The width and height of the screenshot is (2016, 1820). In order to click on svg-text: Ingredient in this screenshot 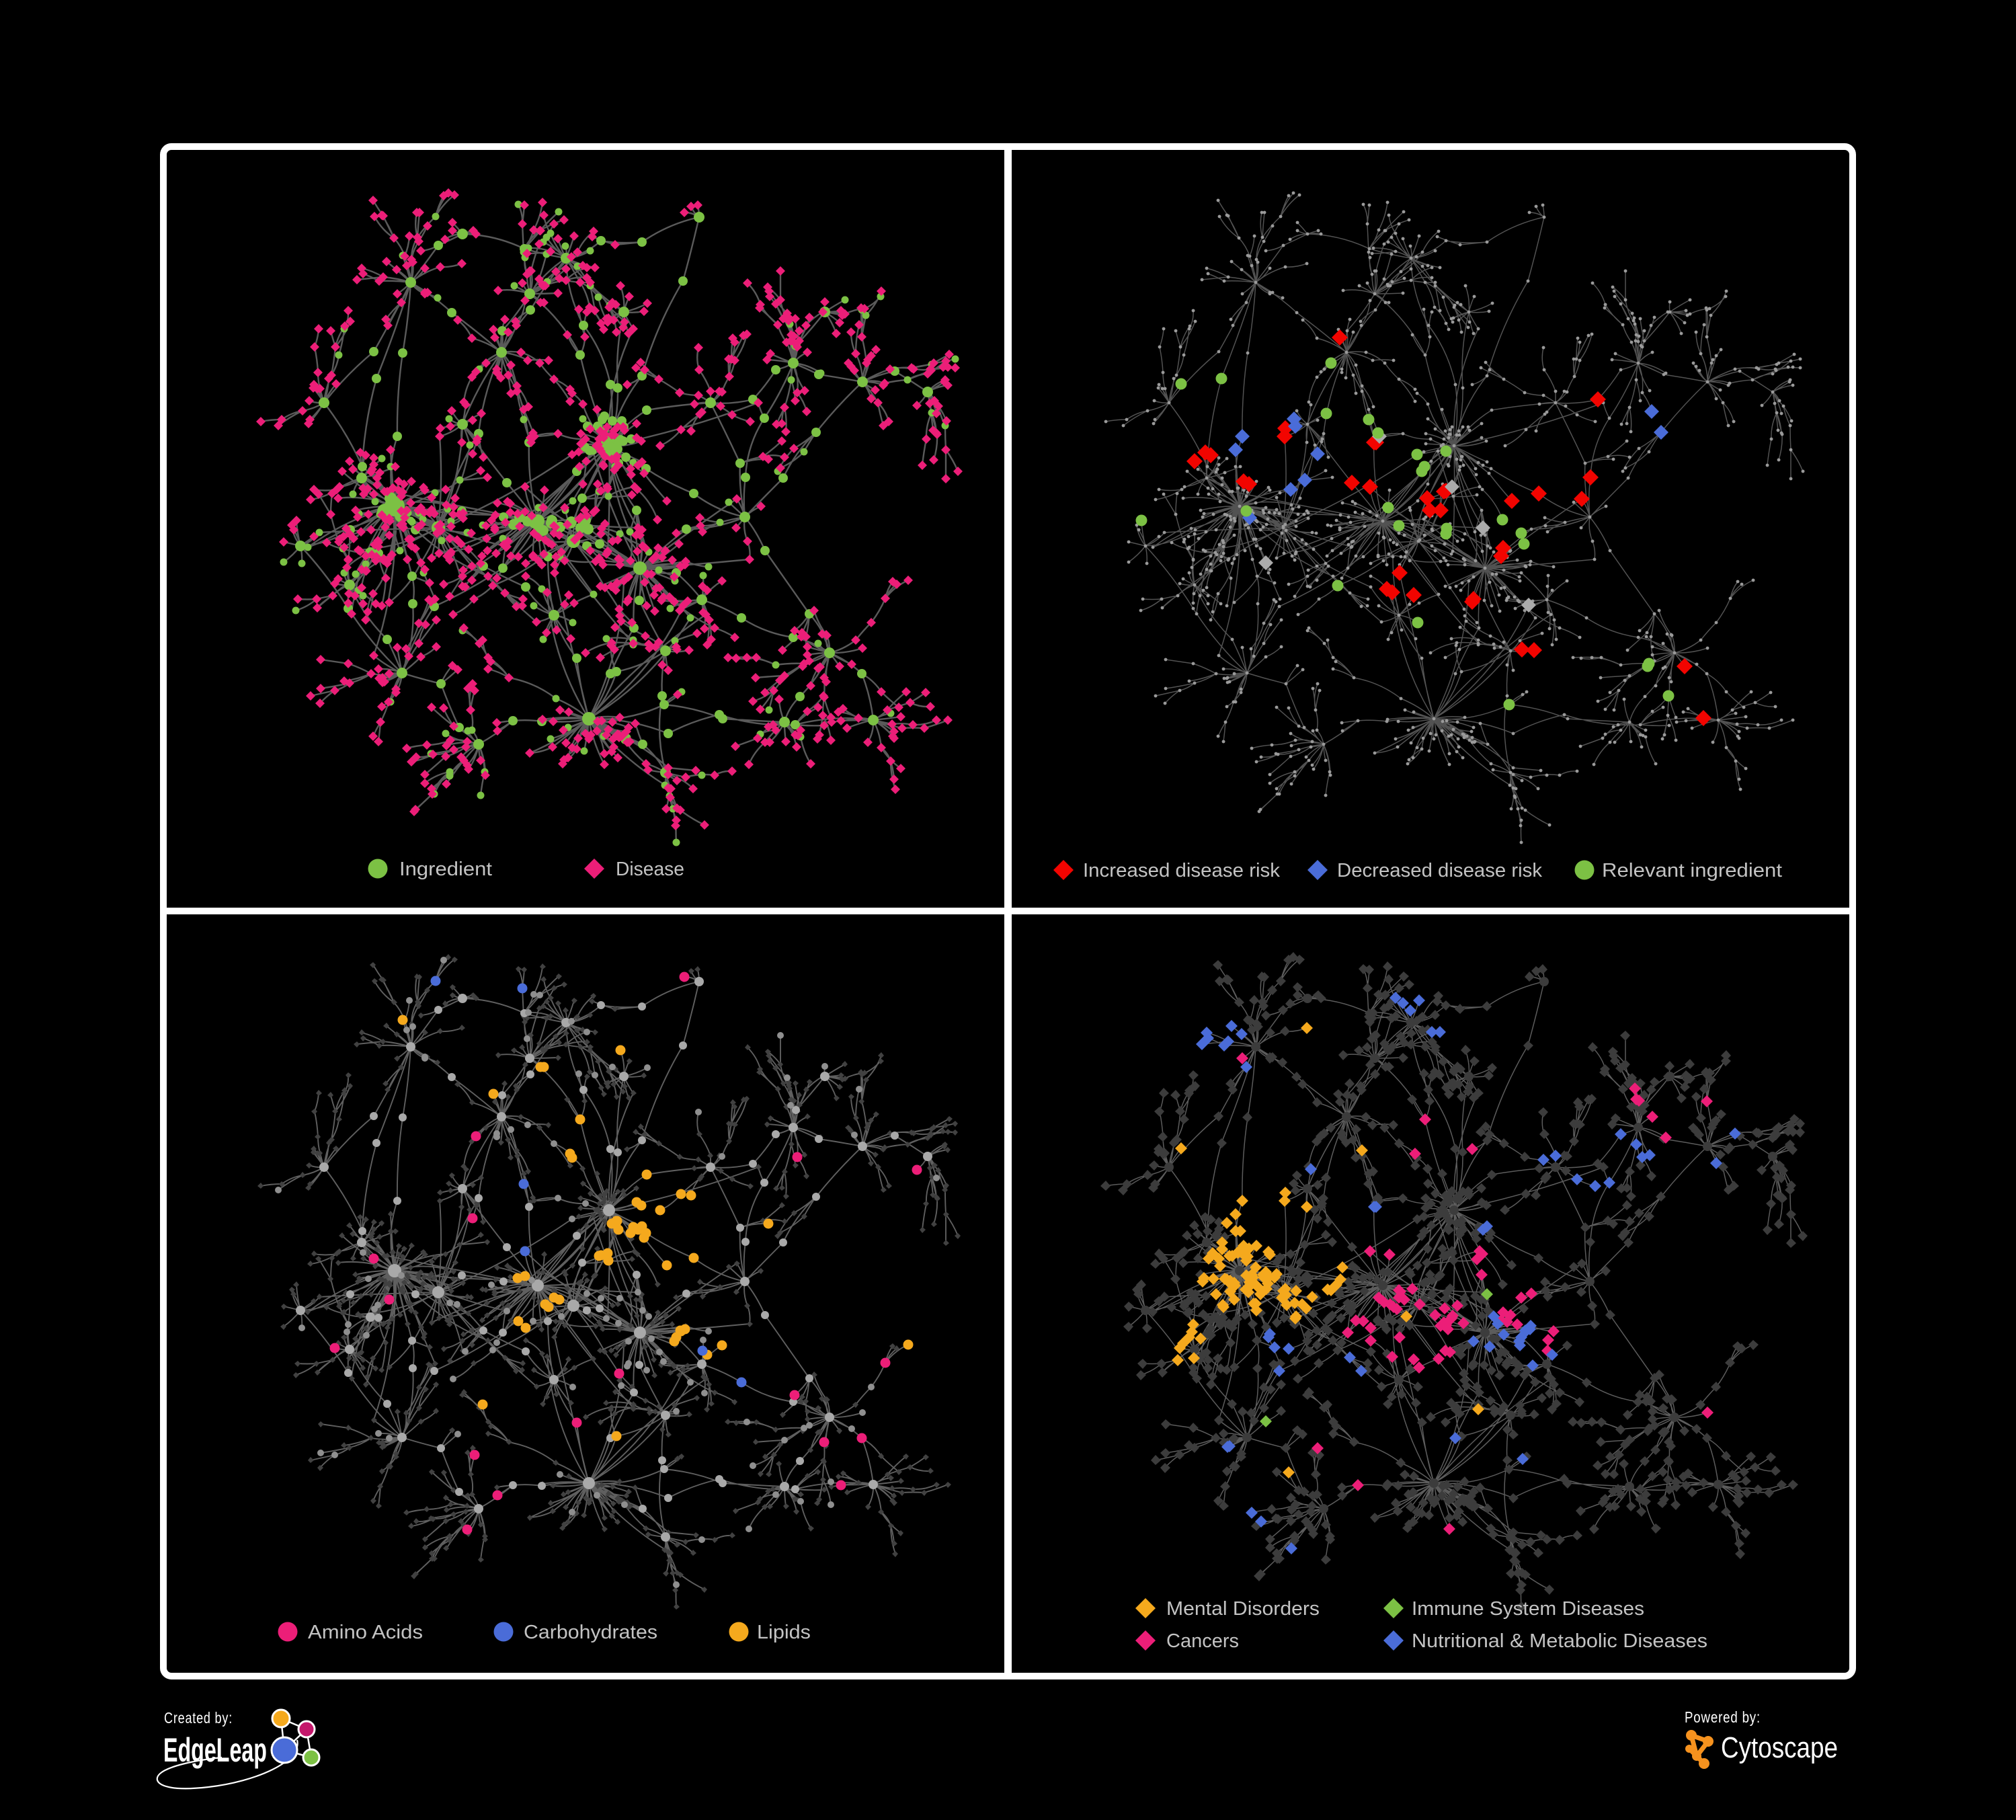, I will do `click(445, 869)`.